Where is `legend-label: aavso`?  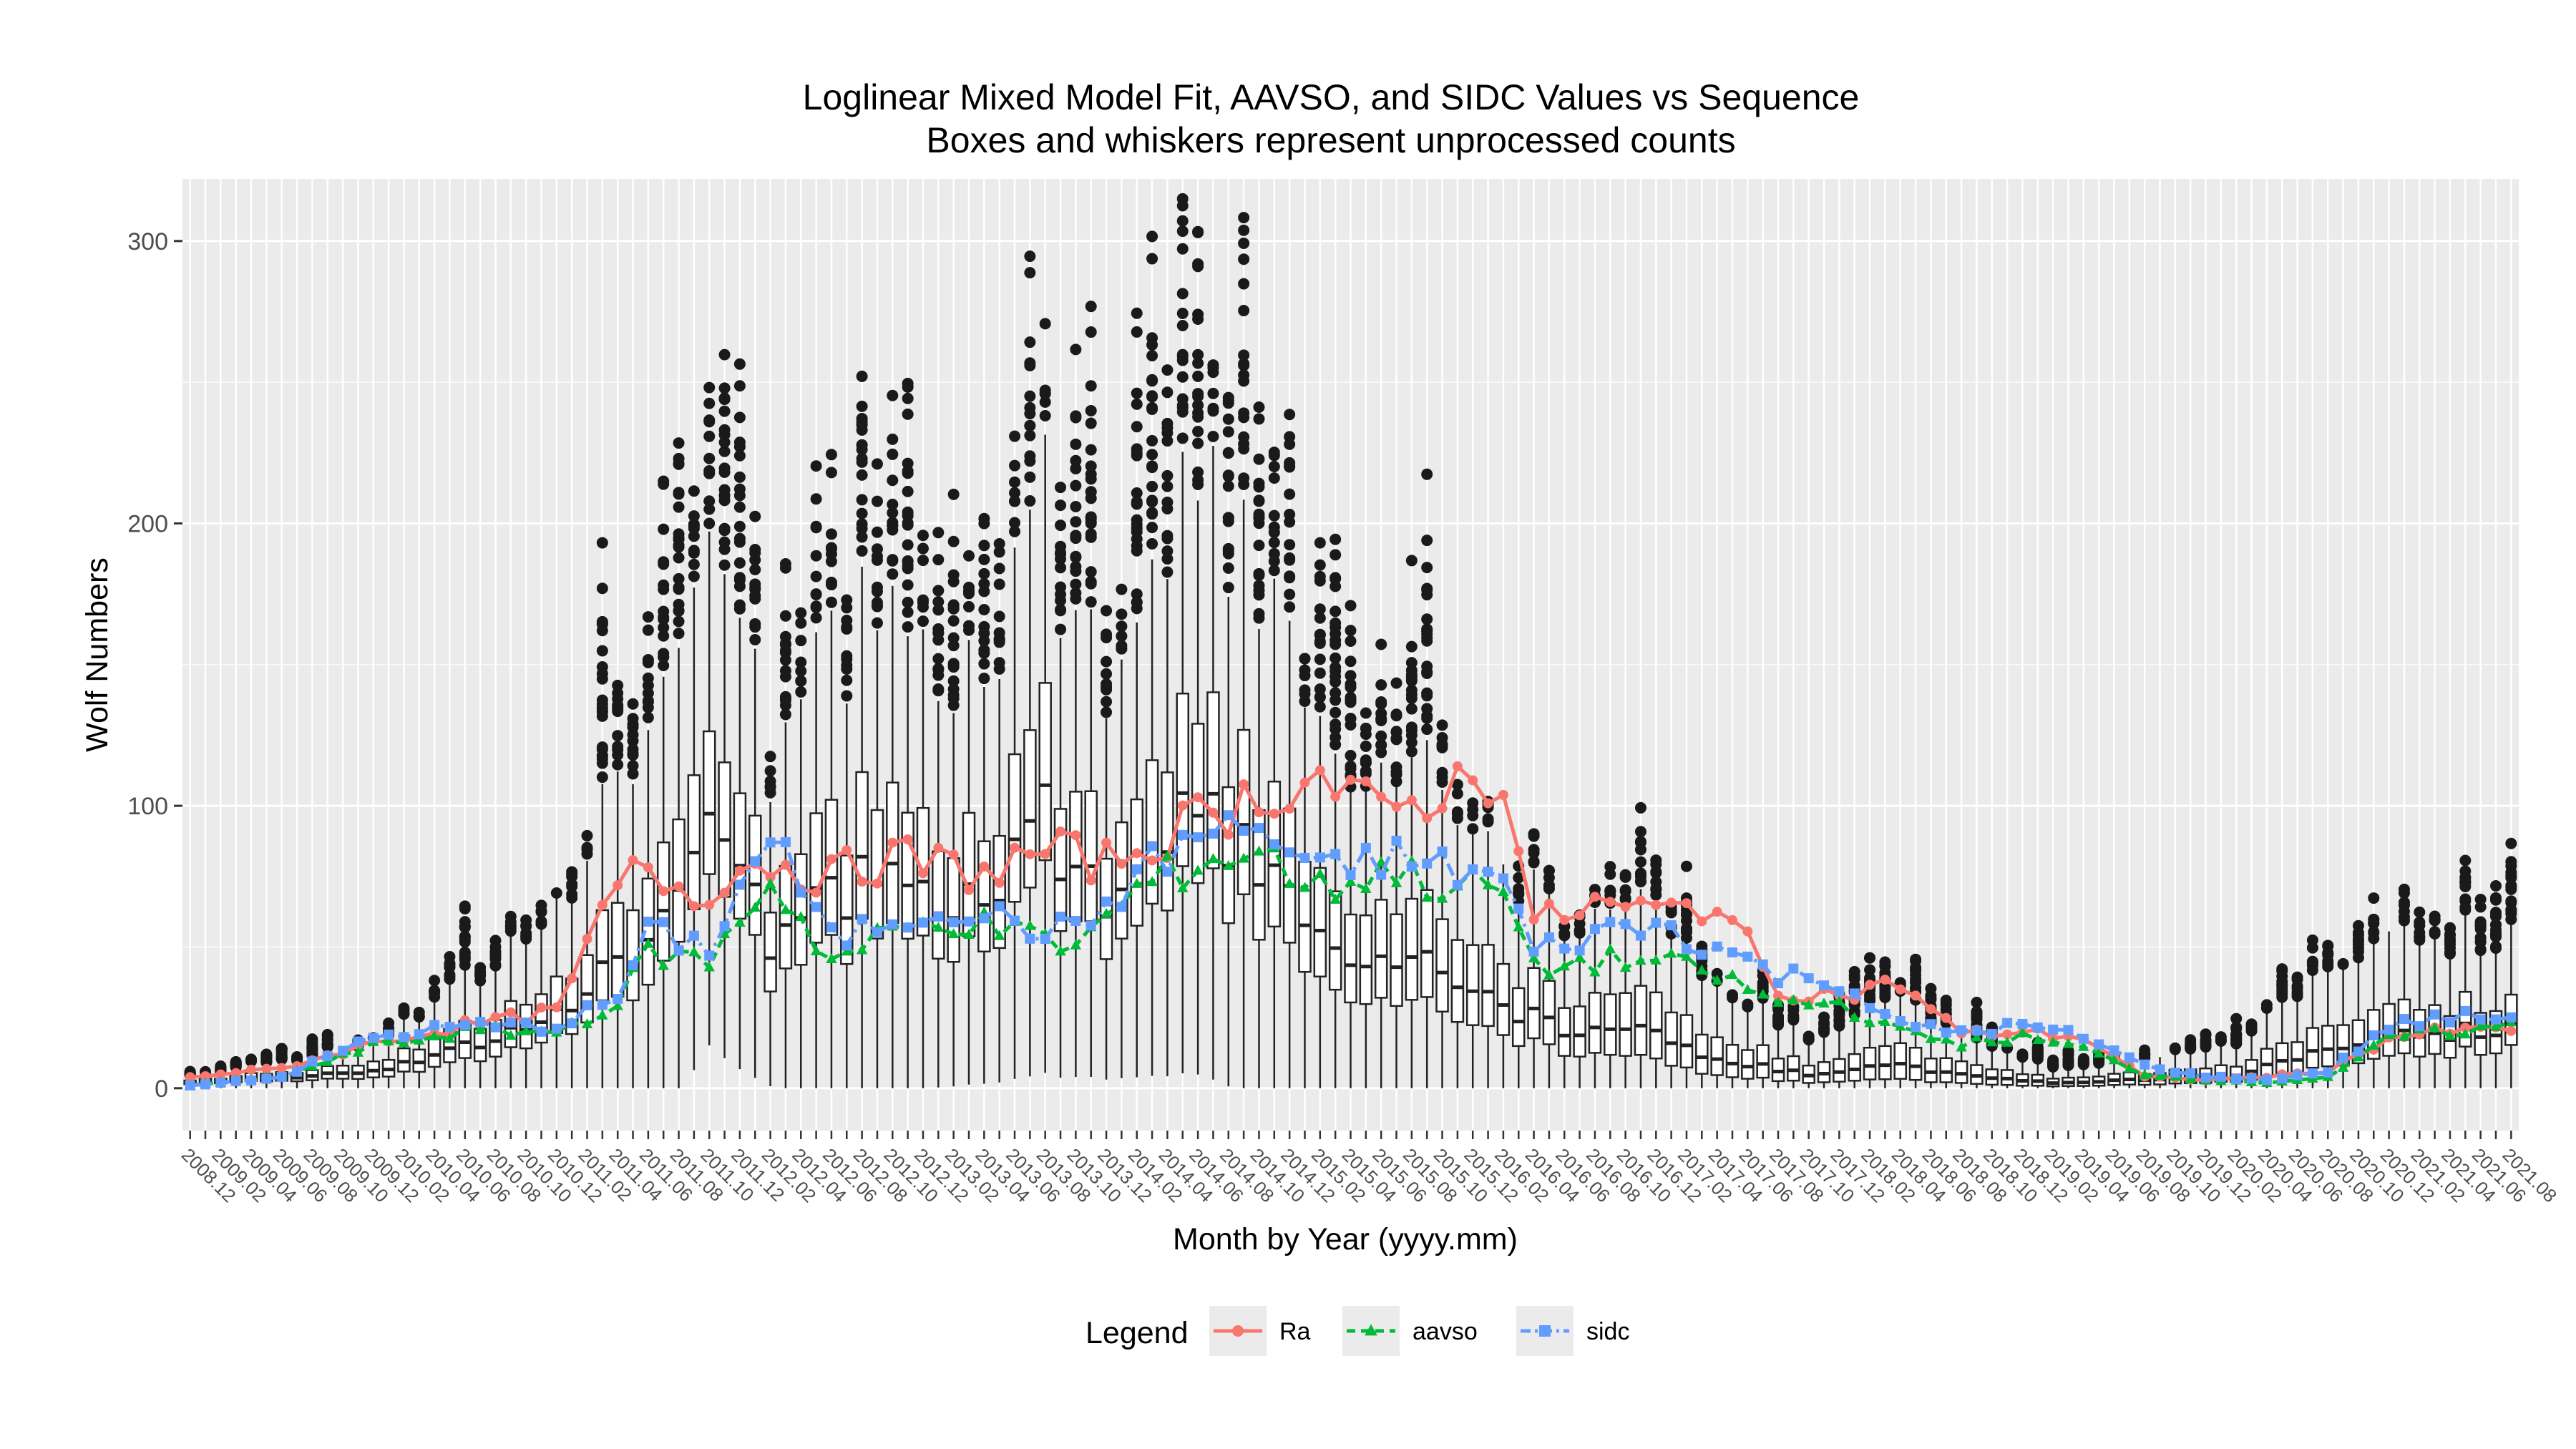 legend-label: aavso is located at coordinates (1445, 1331).